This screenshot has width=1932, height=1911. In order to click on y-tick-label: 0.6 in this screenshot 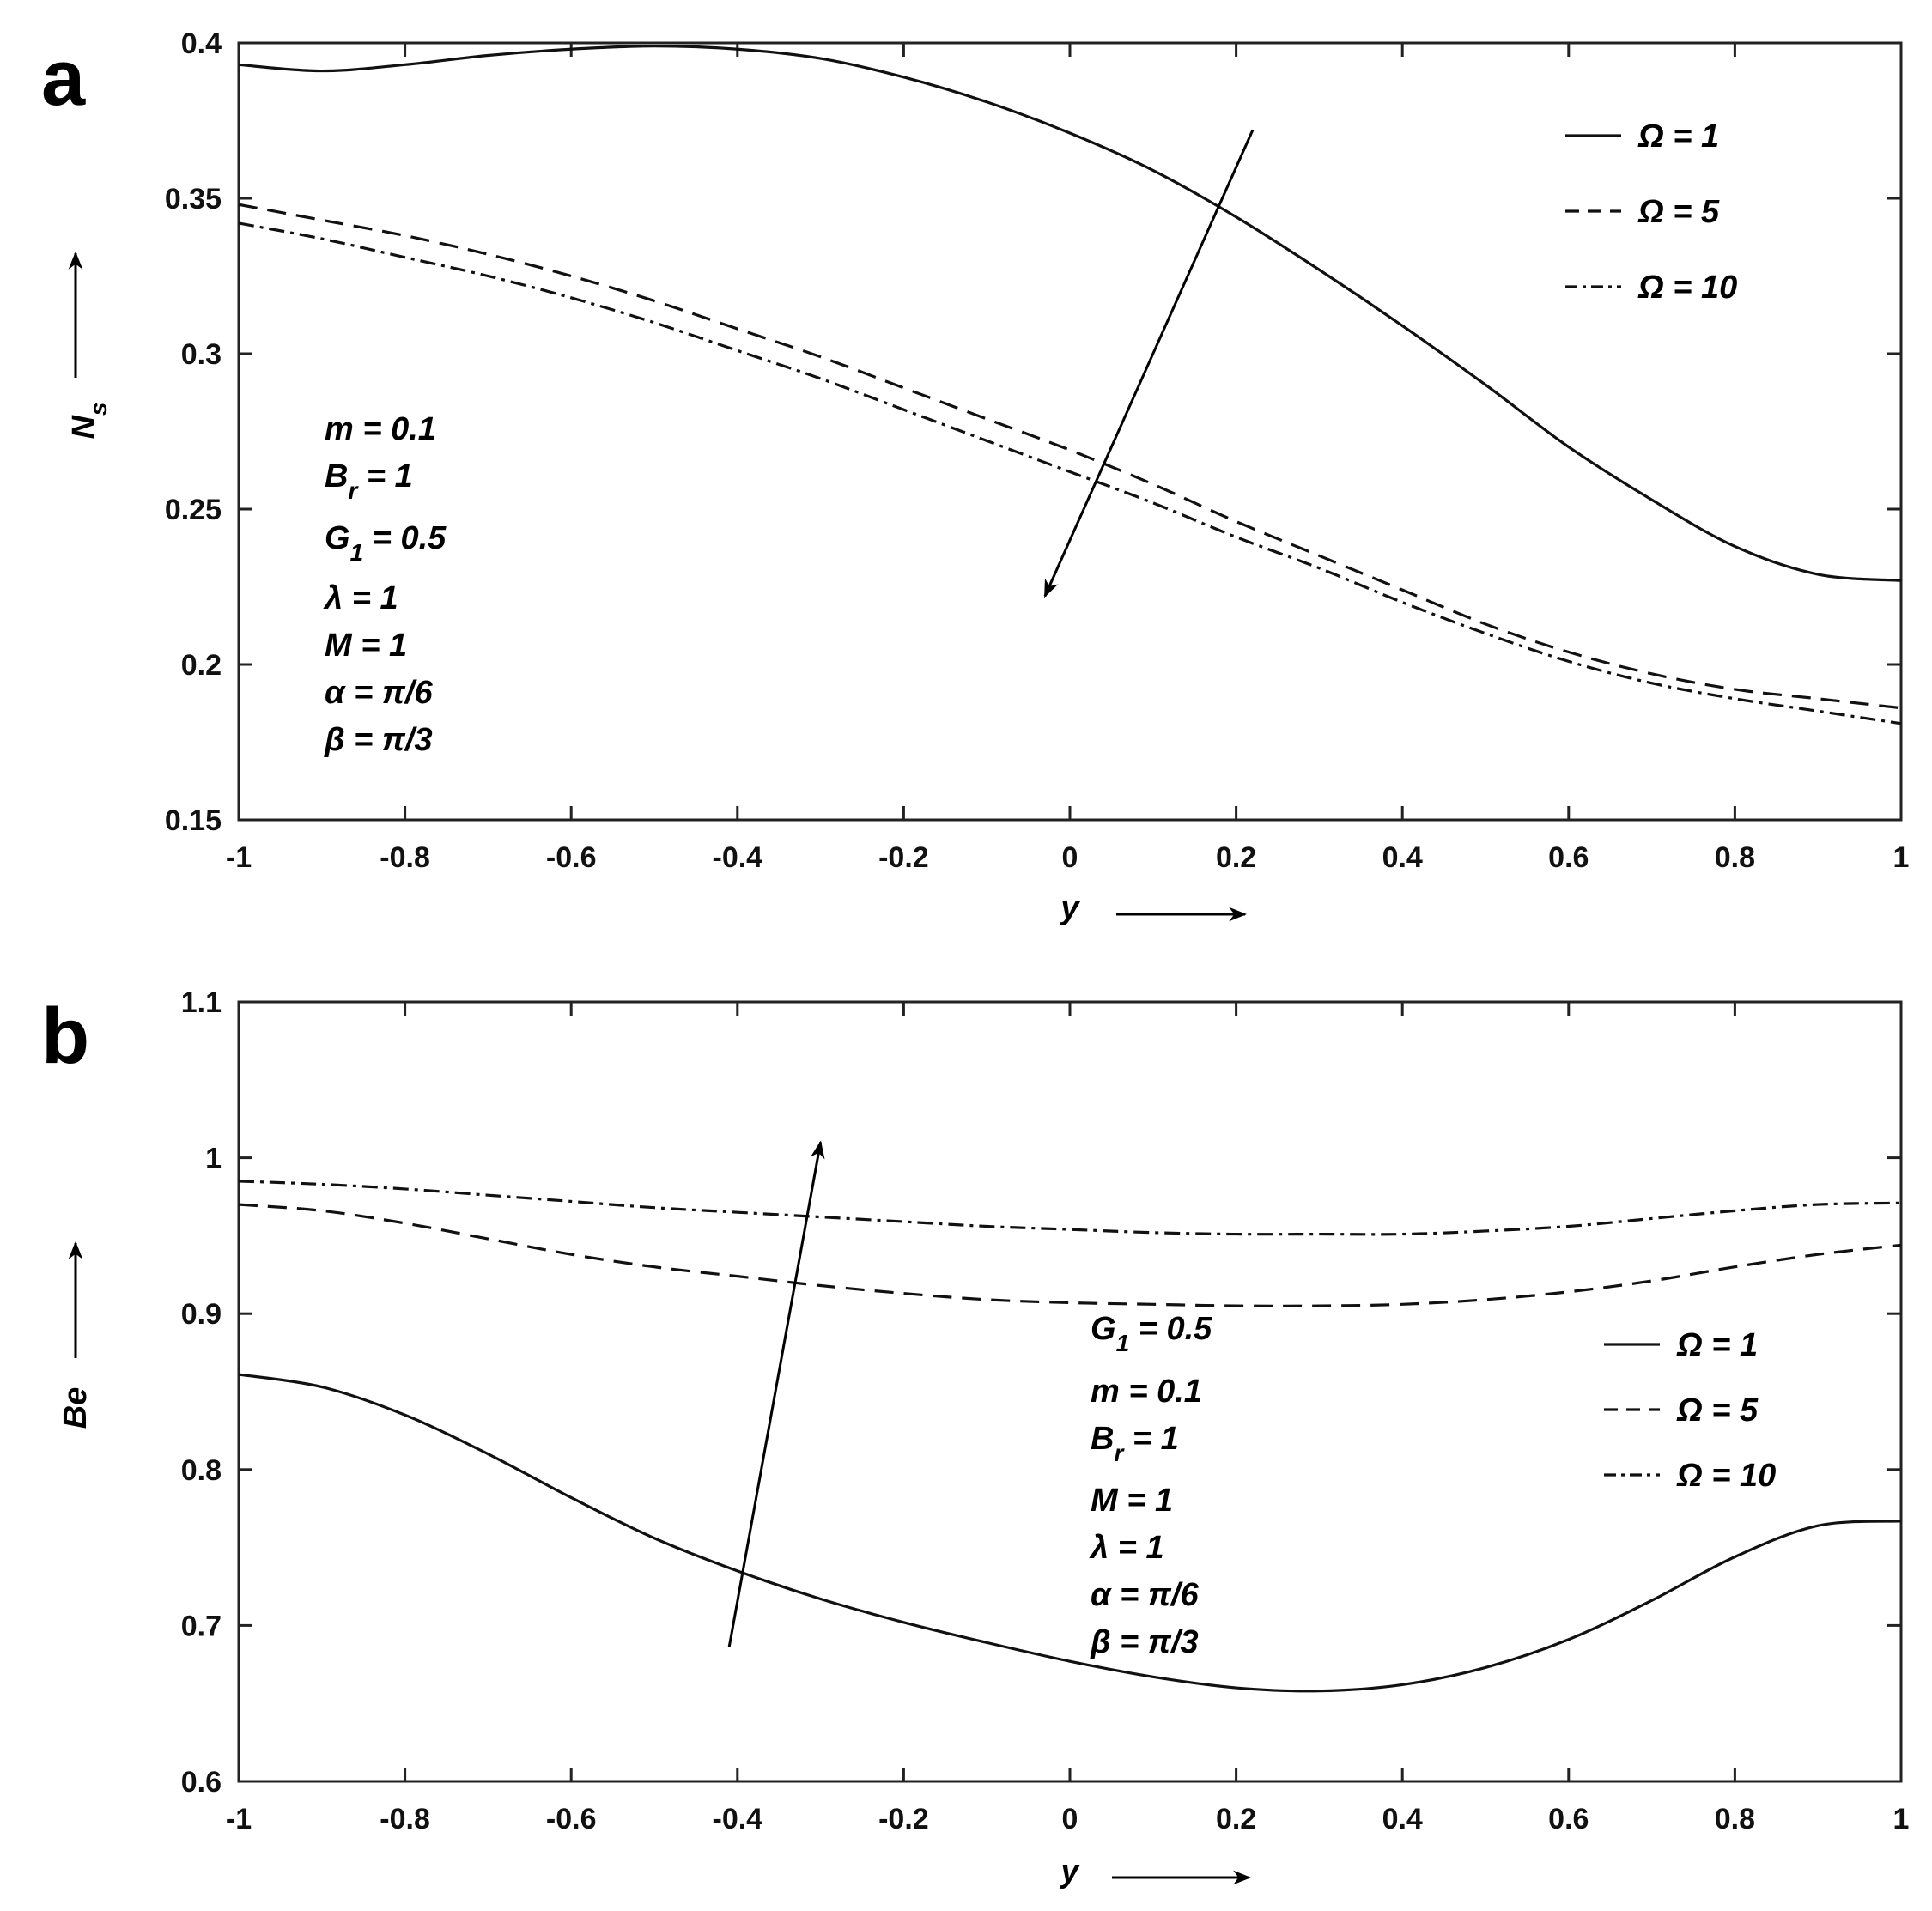, I will do `click(202, 1783)`.